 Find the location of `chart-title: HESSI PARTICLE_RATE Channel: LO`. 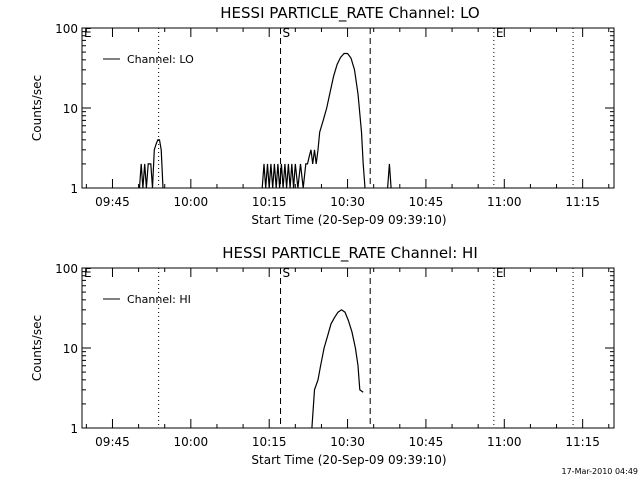

chart-title: HESSI PARTICLE_RATE Channel: LO is located at coordinates (349, 13).